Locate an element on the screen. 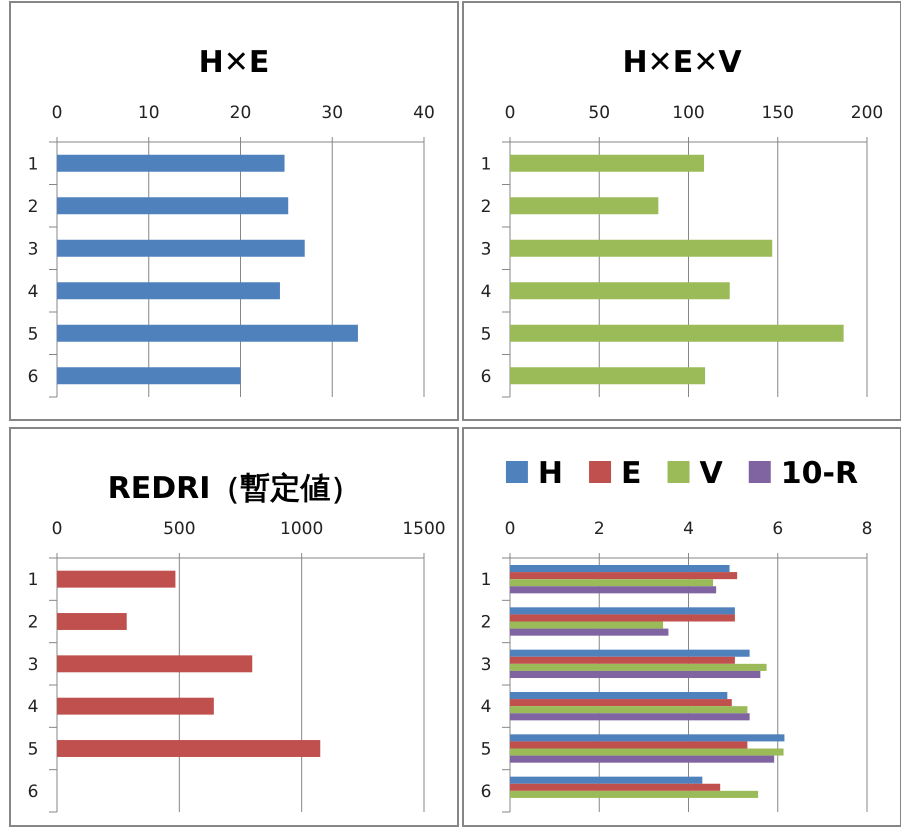 The image size is (901, 828). legend-label: V is located at coordinates (712, 473).